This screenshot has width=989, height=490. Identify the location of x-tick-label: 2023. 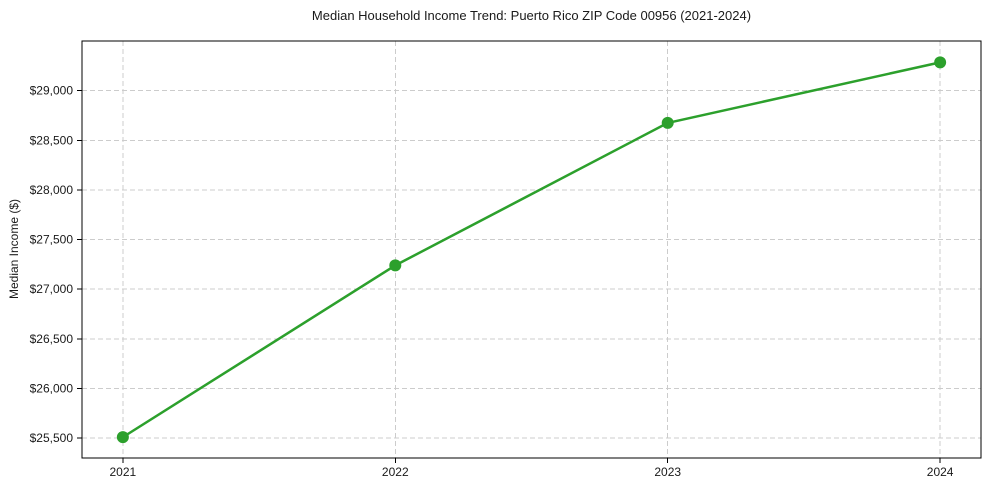
(667, 472).